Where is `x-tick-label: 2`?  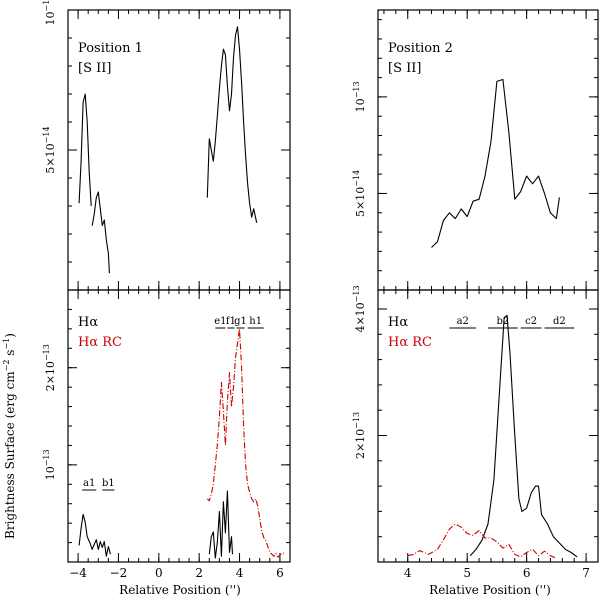 x-tick-label: 2 is located at coordinates (199, 573).